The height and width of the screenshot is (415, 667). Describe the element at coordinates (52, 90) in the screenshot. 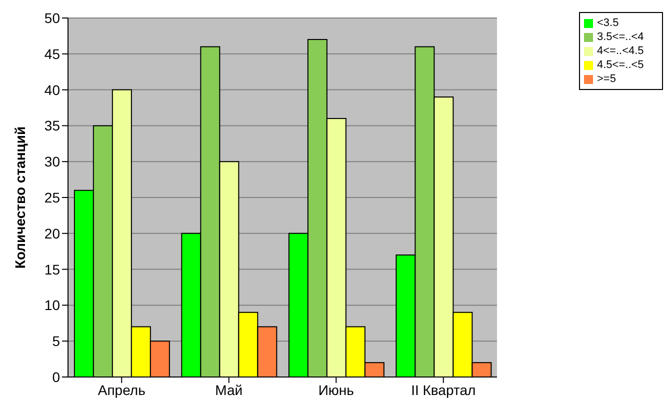

I see `y-tick-label: 40` at that location.